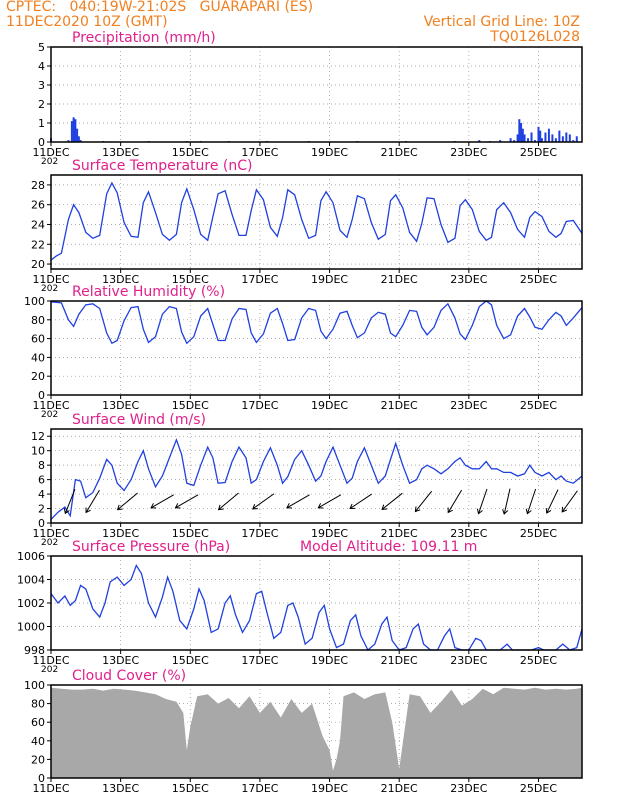 This screenshot has height=800, width=618. Describe the element at coordinates (538, 405) in the screenshot. I see `humidity-xtick-label: 25DEC` at that location.